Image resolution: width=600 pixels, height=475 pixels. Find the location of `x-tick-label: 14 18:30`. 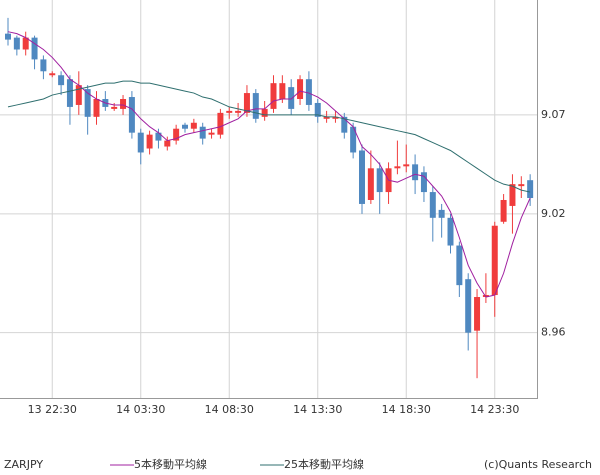

x-tick-label: 14 18:30 is located at coordinates (406, 409).